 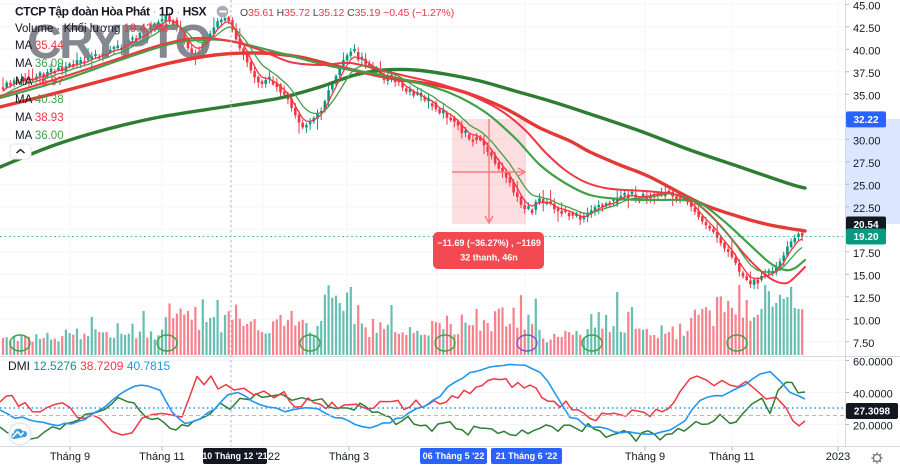 I want to click on svg-text: 21 Tháng 6 '22, so click(x=527, y=456).